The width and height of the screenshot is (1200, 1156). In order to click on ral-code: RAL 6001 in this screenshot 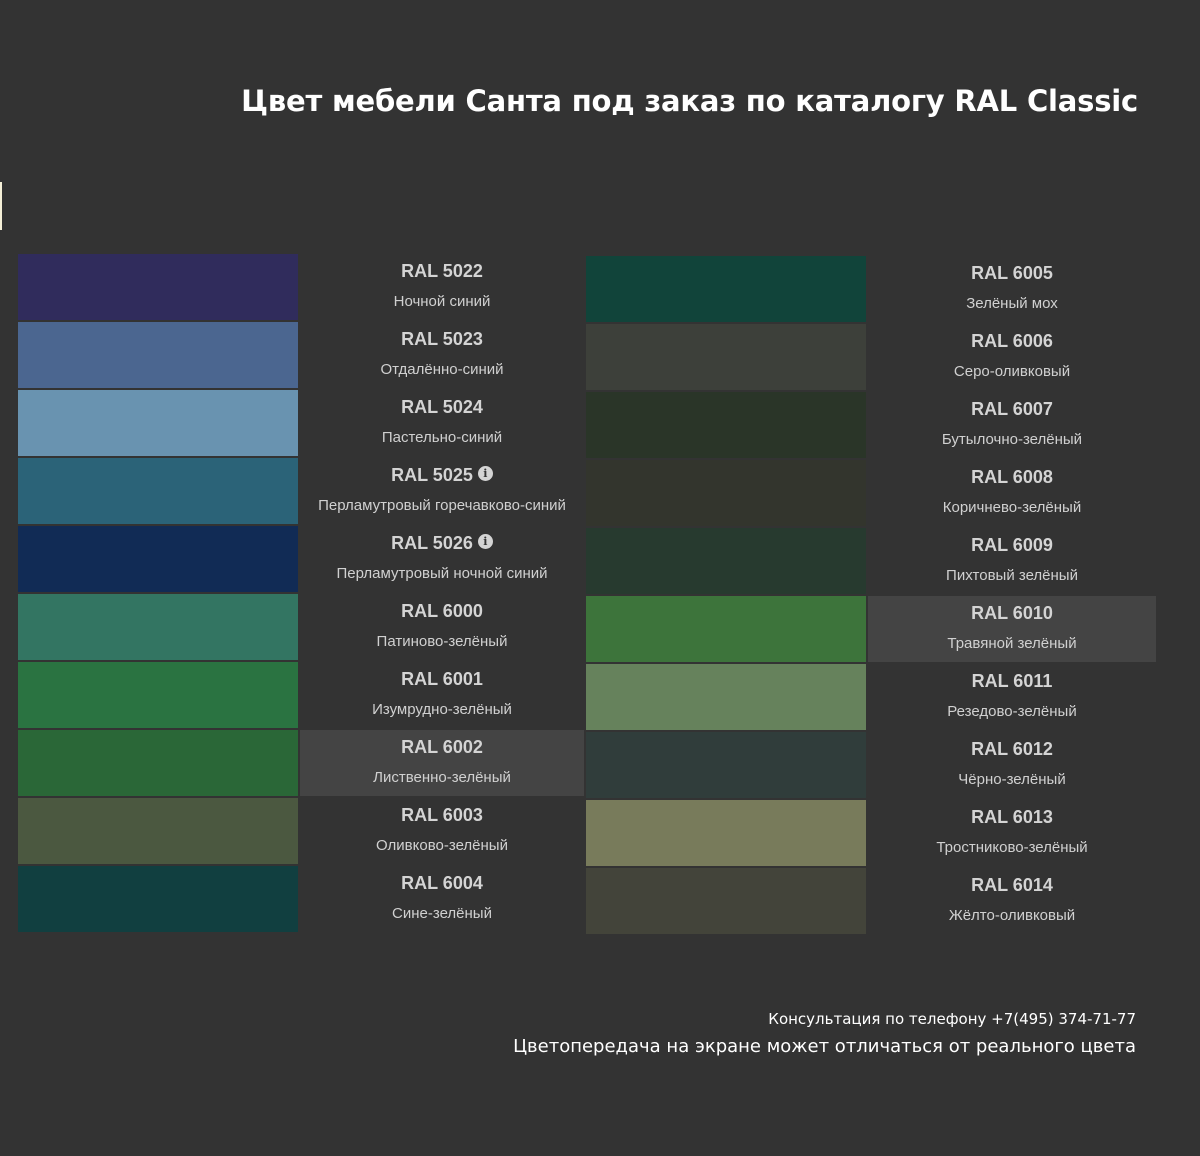, I will do `click(442, 679)`.